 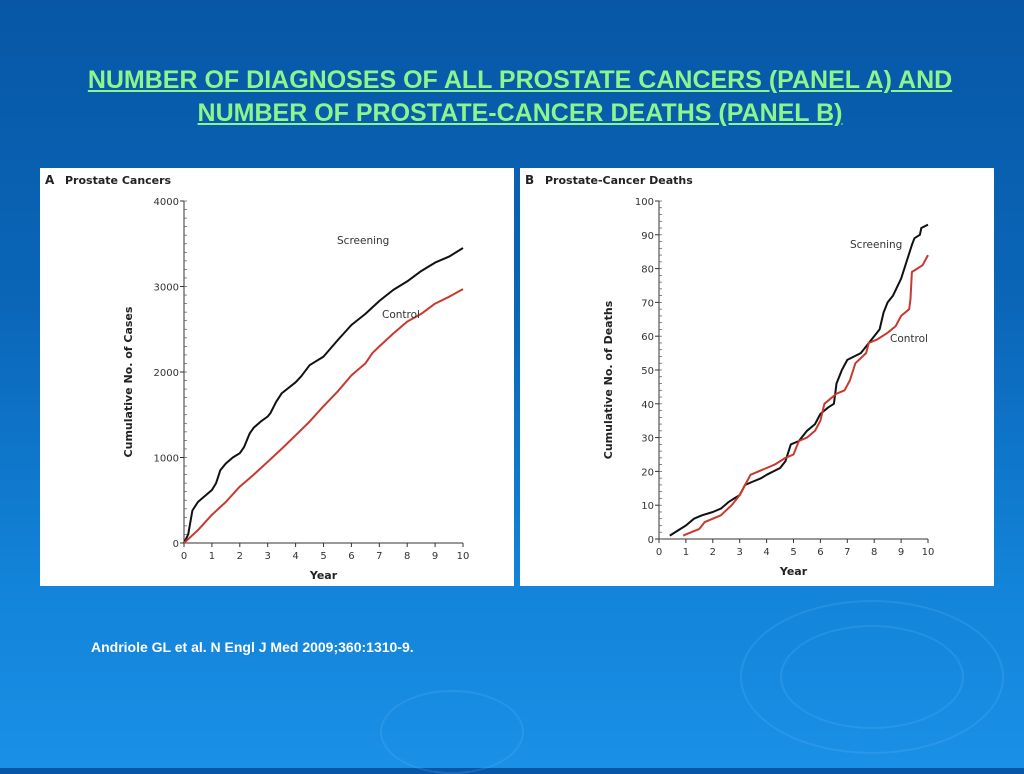 What do you see at coordinates (647, 236) in the screenshot?
I see `y-tick-label: 90` at bounding box center [647, 236].